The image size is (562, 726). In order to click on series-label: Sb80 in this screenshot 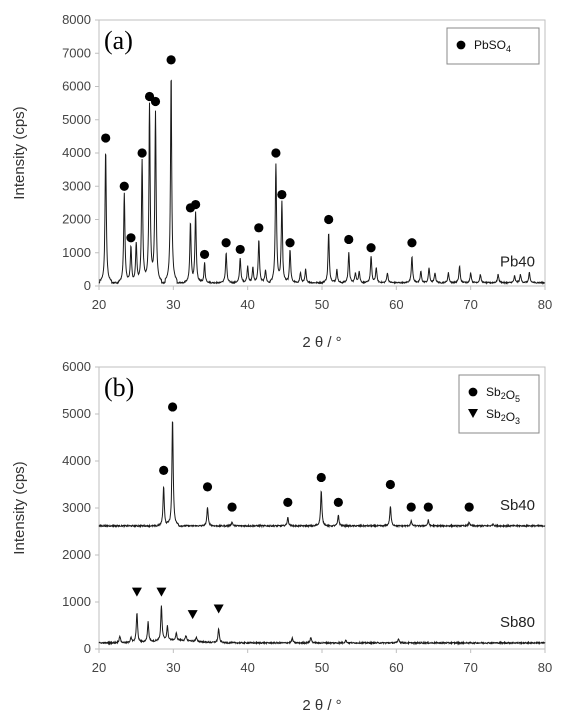, I will do `click(517, 622)`.